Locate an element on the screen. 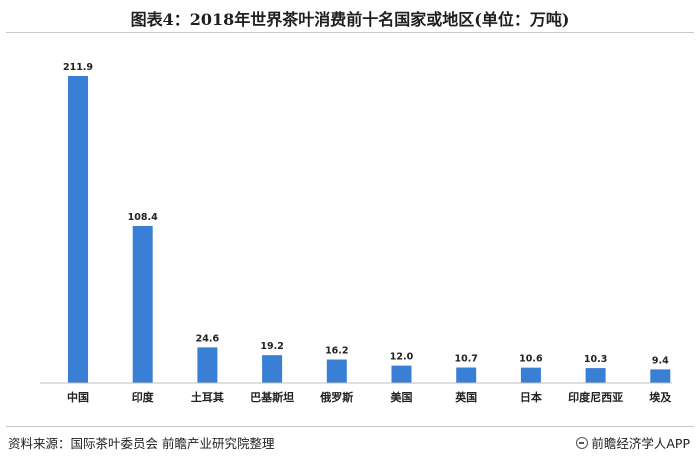 The image size is (700, 463). value-label-5: 12.0 is located at coordinates (402, 357).